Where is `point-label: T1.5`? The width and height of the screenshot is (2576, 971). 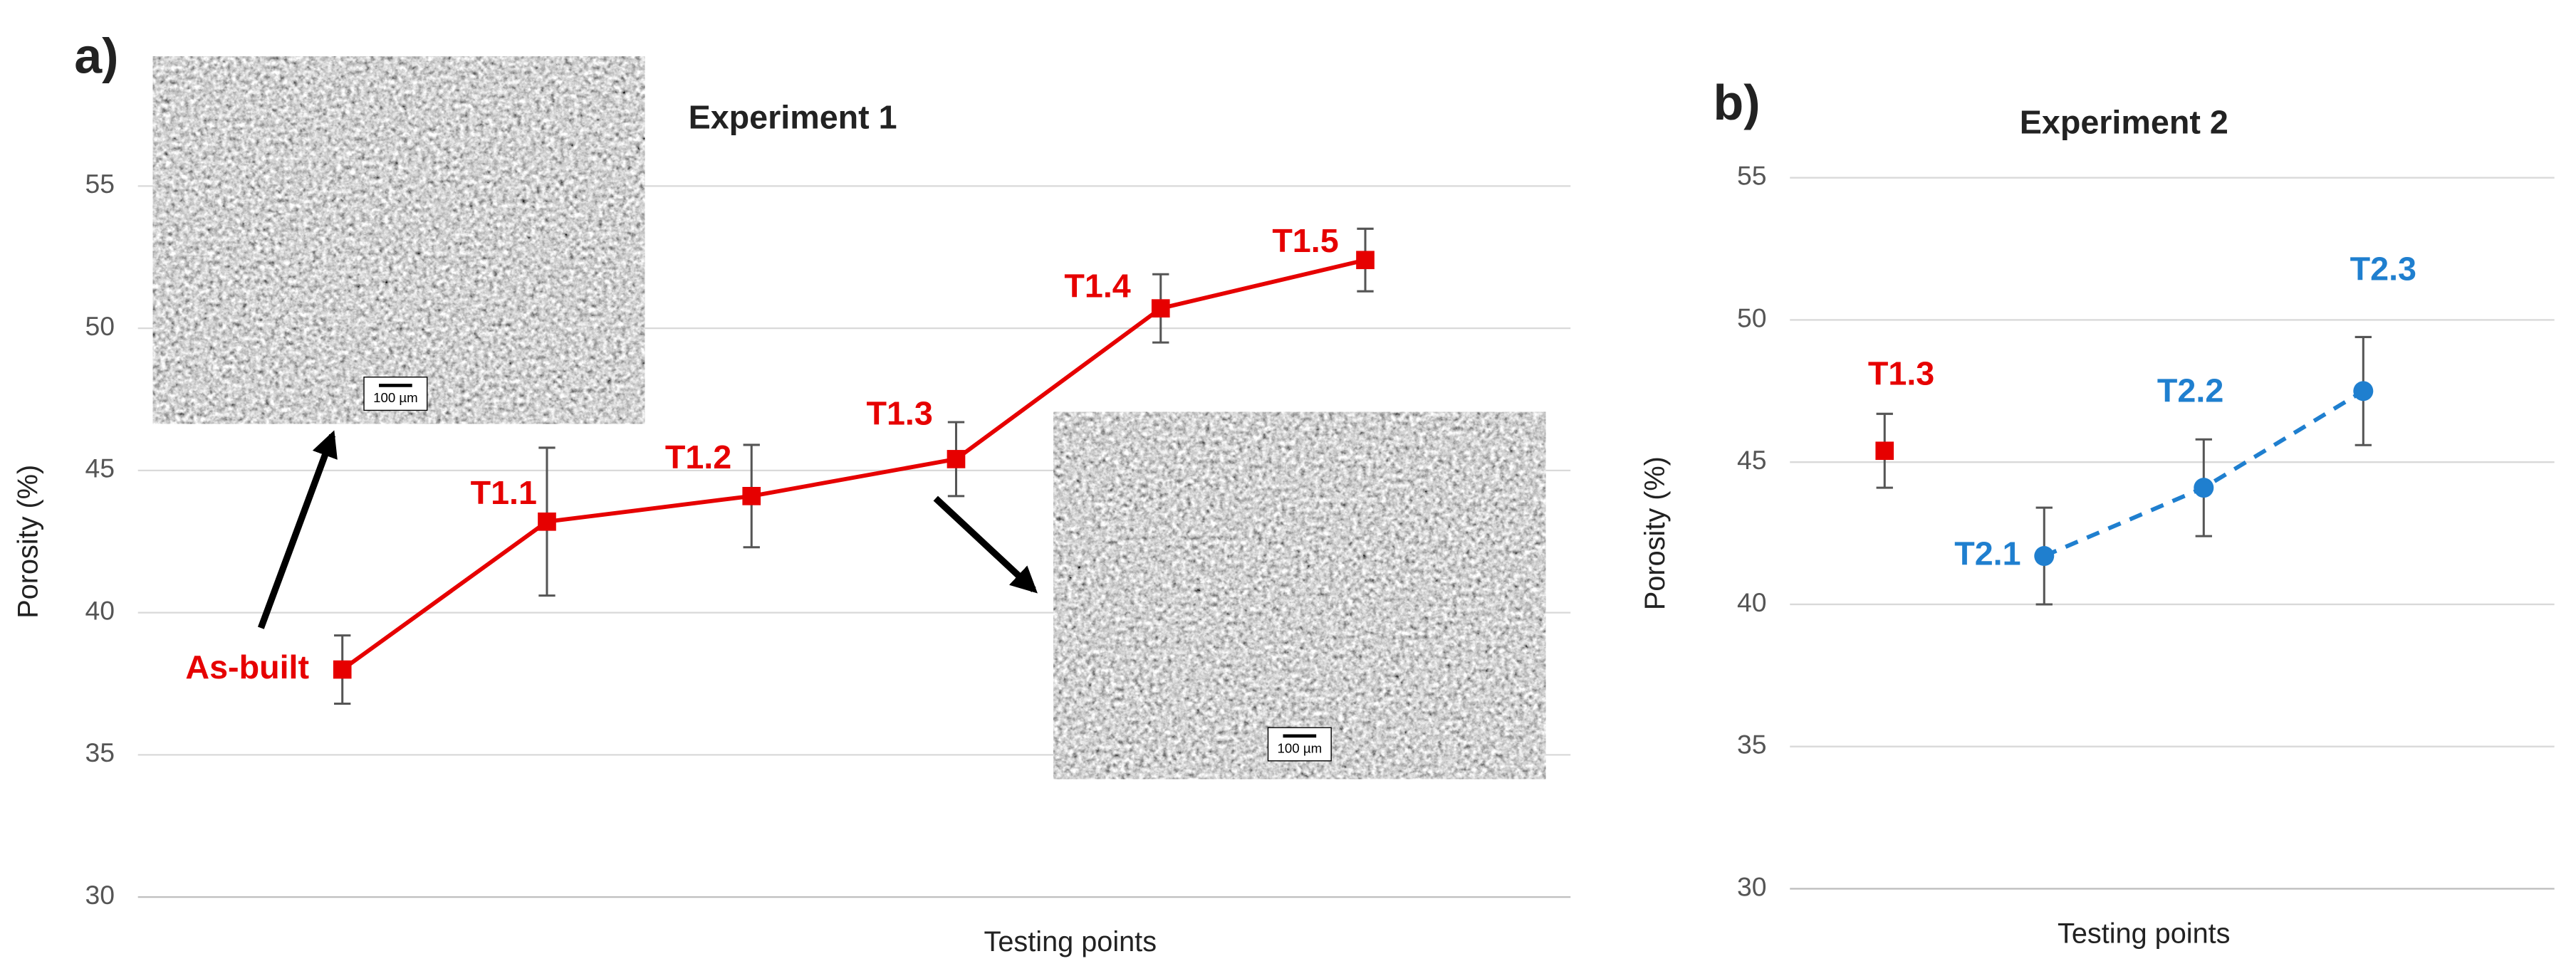 point-label: T1.5 is located at coordinates (1305, 240).